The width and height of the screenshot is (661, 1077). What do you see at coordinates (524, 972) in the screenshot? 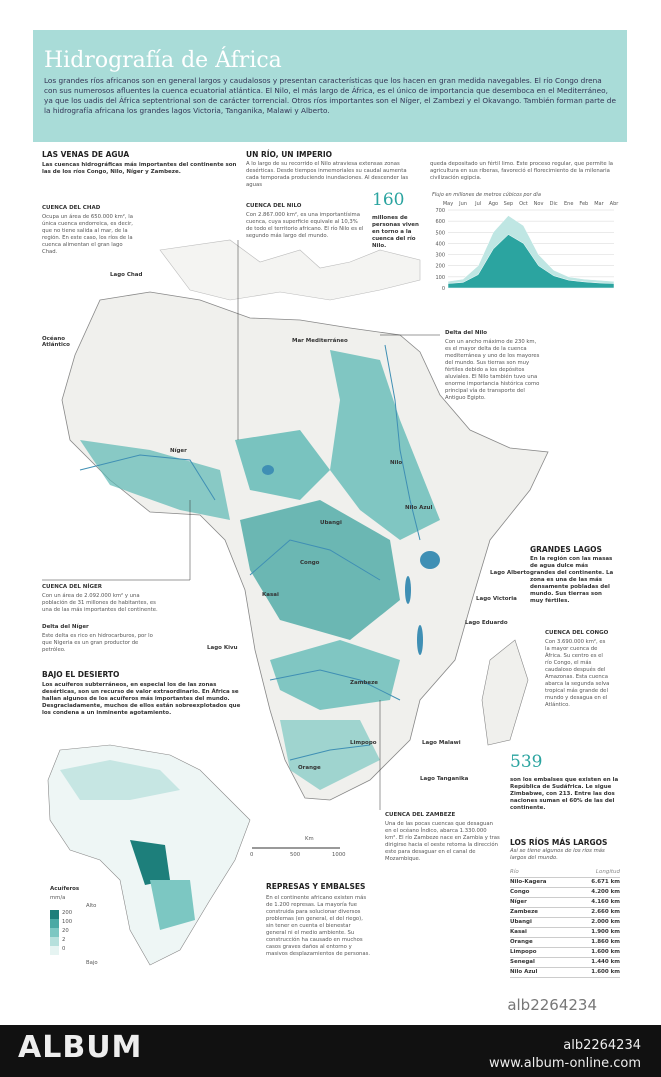
I see `table-cell: Nilo Azul` at bounding box center [524, 972].